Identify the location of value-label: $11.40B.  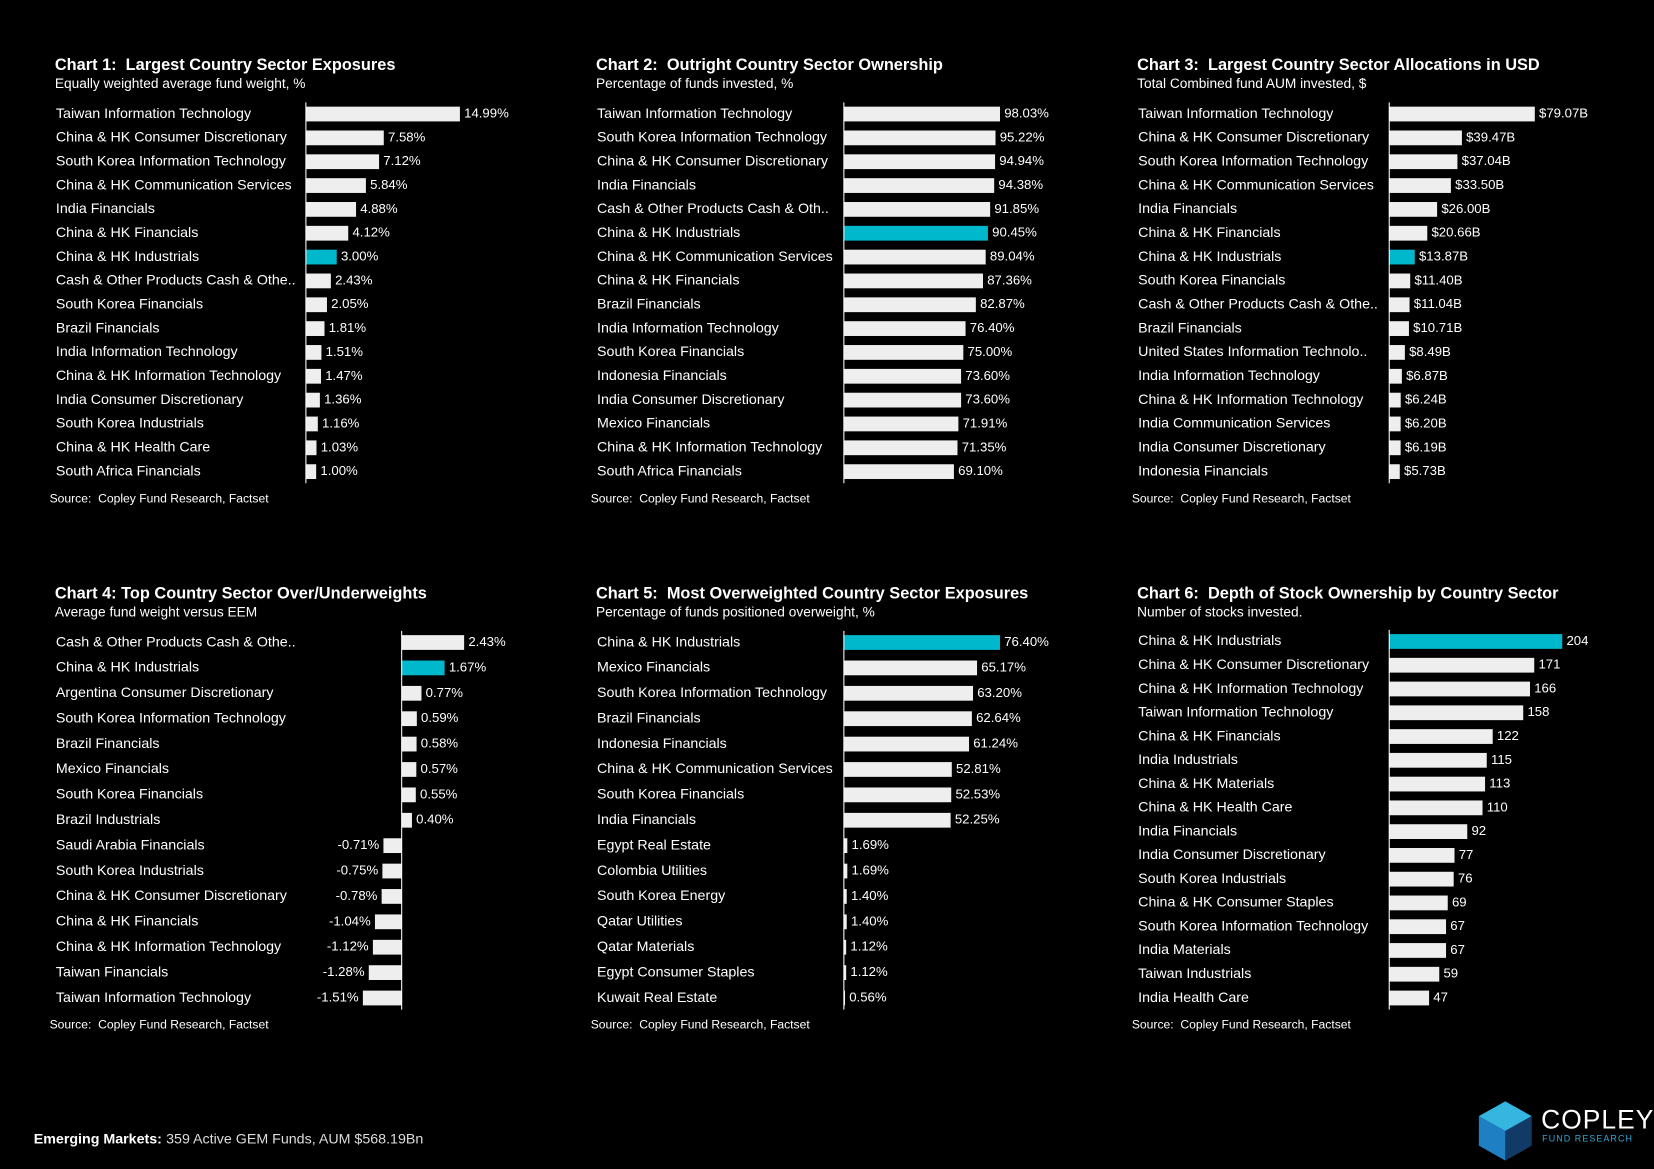
(1438, 279).